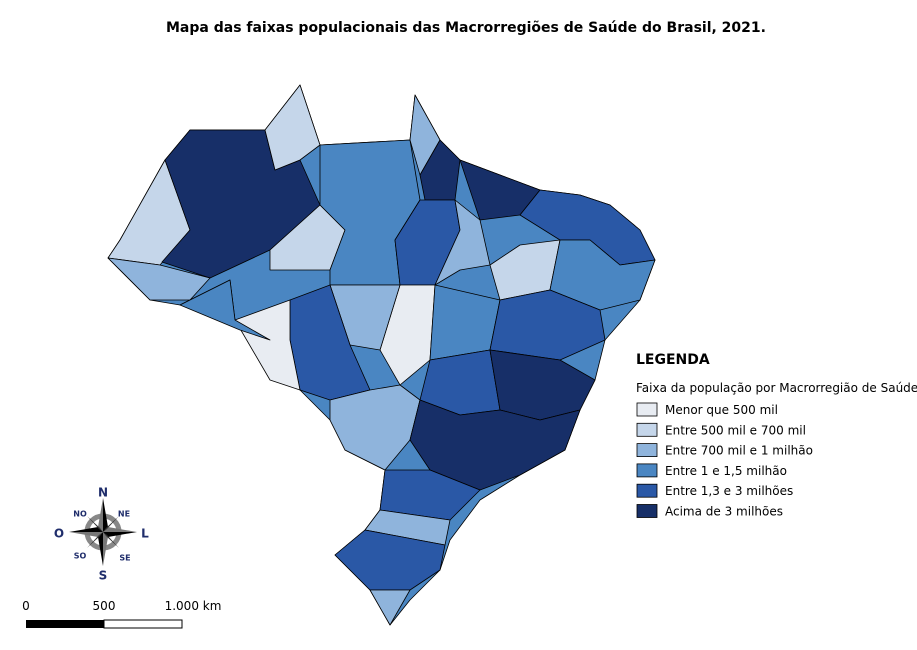 The height and width of the screenshot is (650, 917). What do you see at coordinates (193, 606) in the screenshot?
I see `scale-label: 1.000 km` at bounding box center [193, 606].